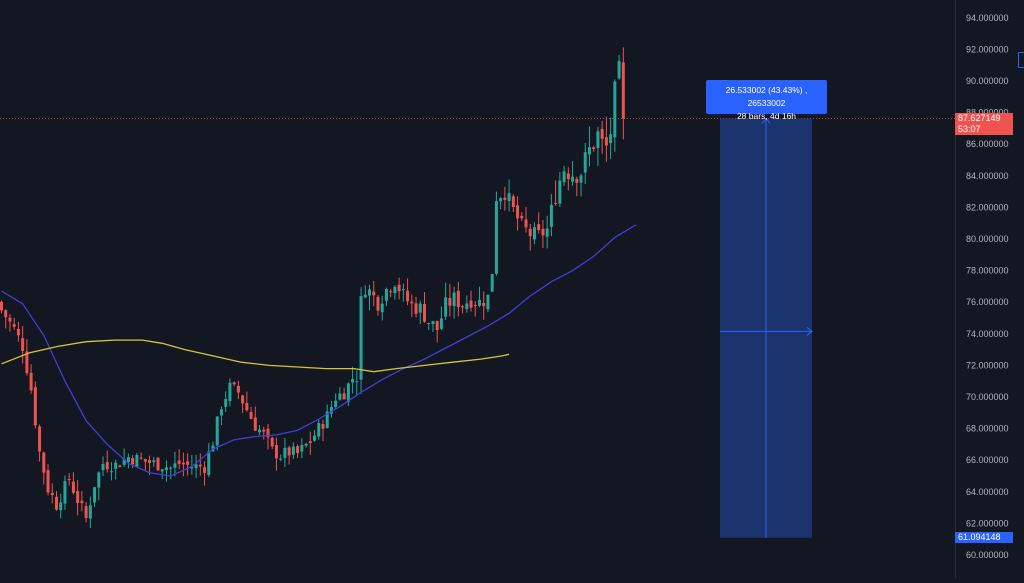 This screenshot has height=583, width=1024. Describe the element at coordinates (987, 523) in the screenshot. I see `y-tick-label: 62.000000` at that location.